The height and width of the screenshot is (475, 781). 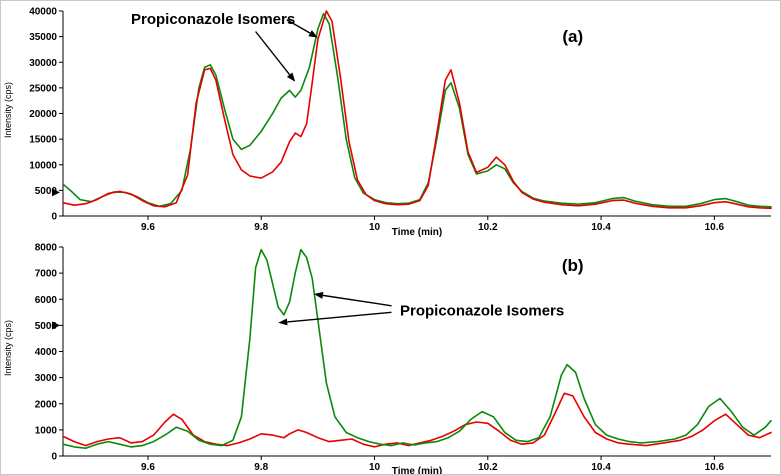 I want to click on y-tick-label: 25000, so click(x=43, y=88).